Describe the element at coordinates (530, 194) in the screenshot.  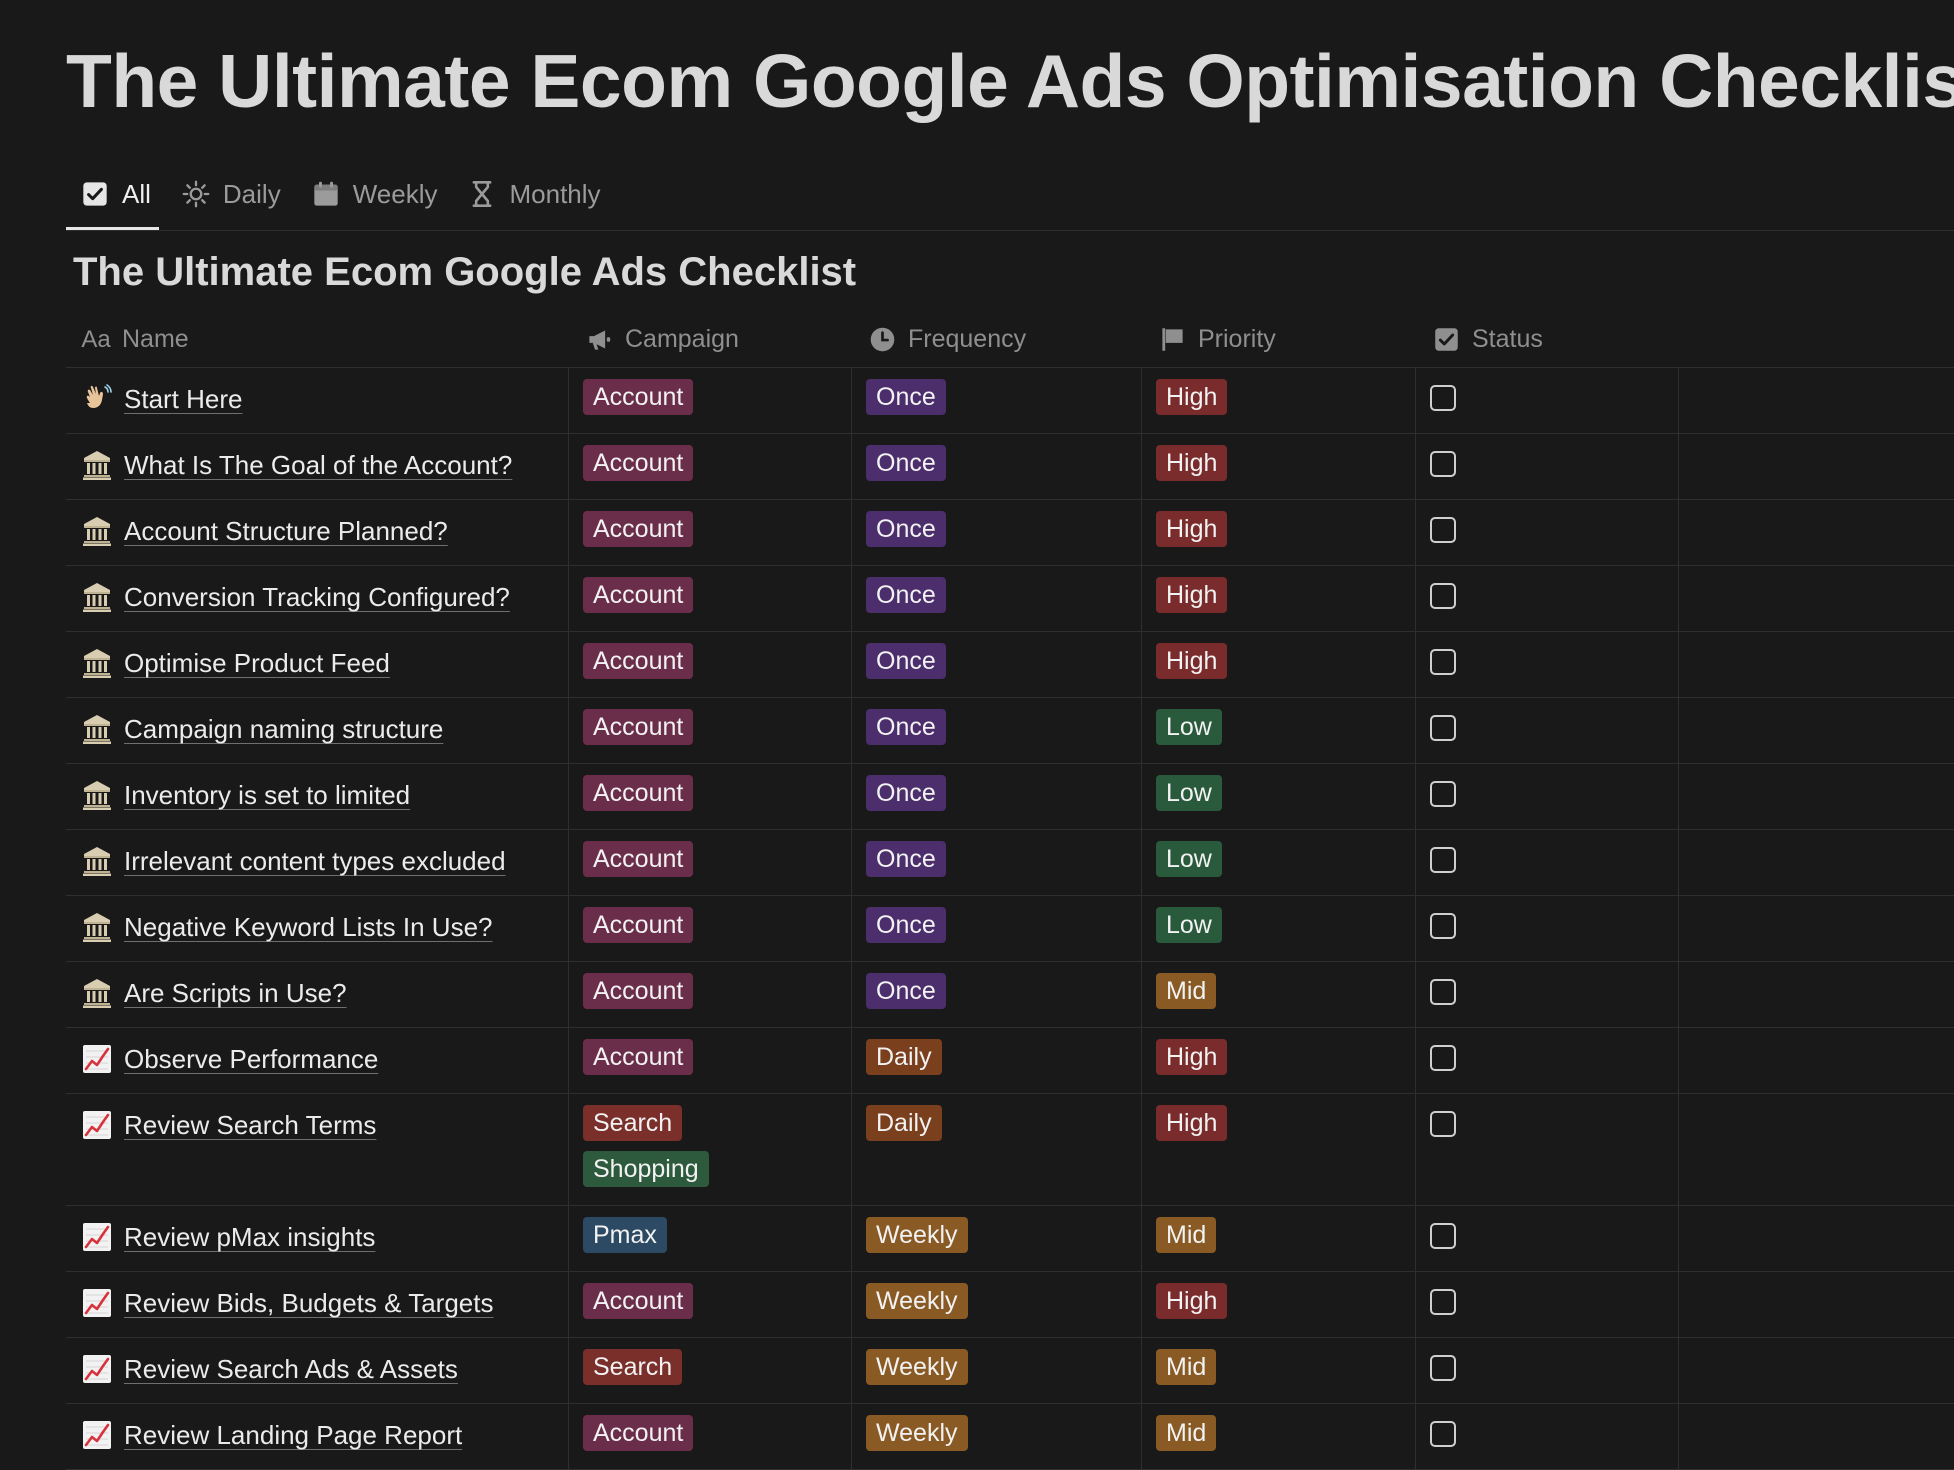
I see `tab-monthly: Monthly` at that location.